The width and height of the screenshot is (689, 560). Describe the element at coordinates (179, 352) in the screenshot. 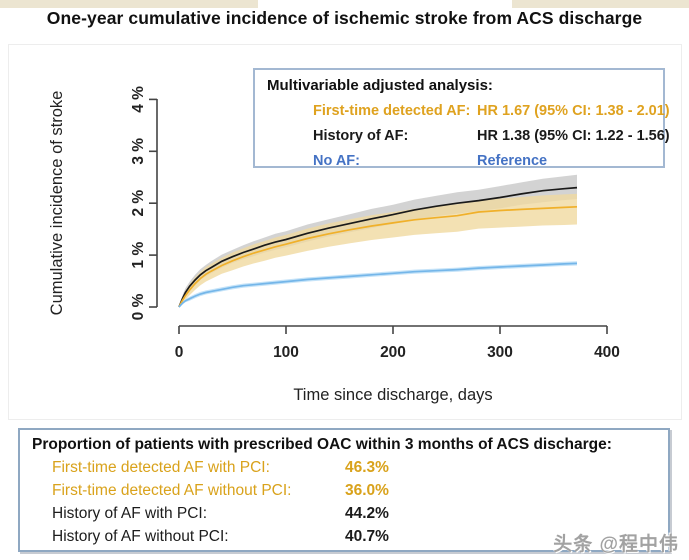

I see `x-tick-0: 0` at that location.